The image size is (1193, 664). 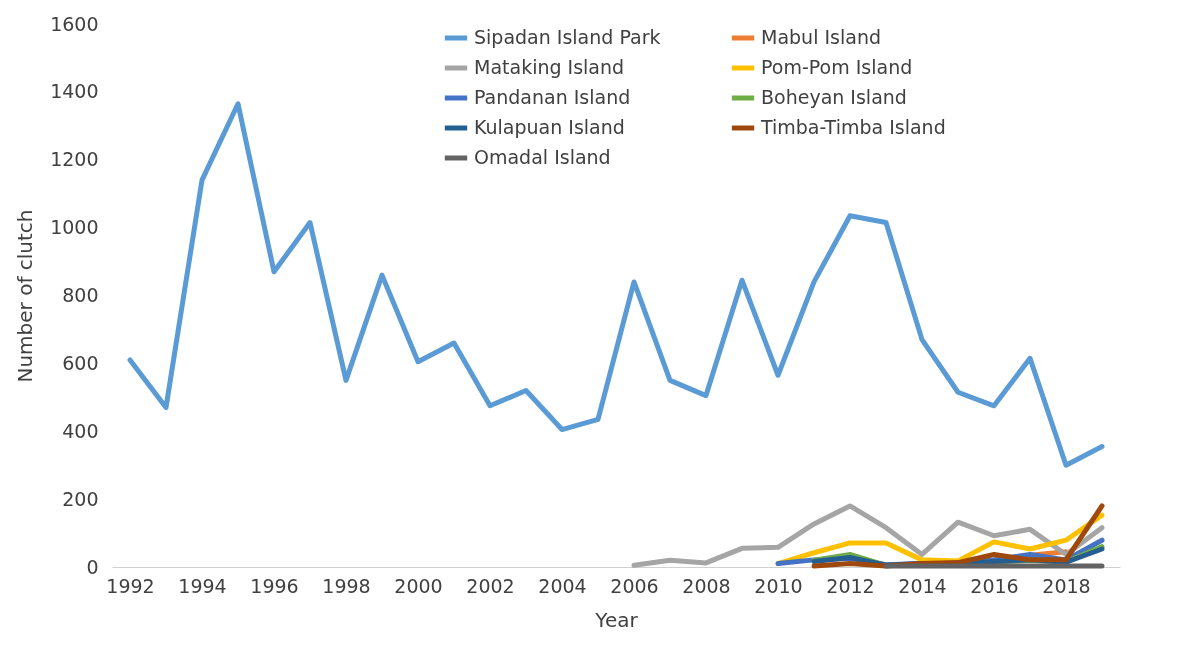 I want to click on x-tick-label: 2004, so click(x=562, y=585).